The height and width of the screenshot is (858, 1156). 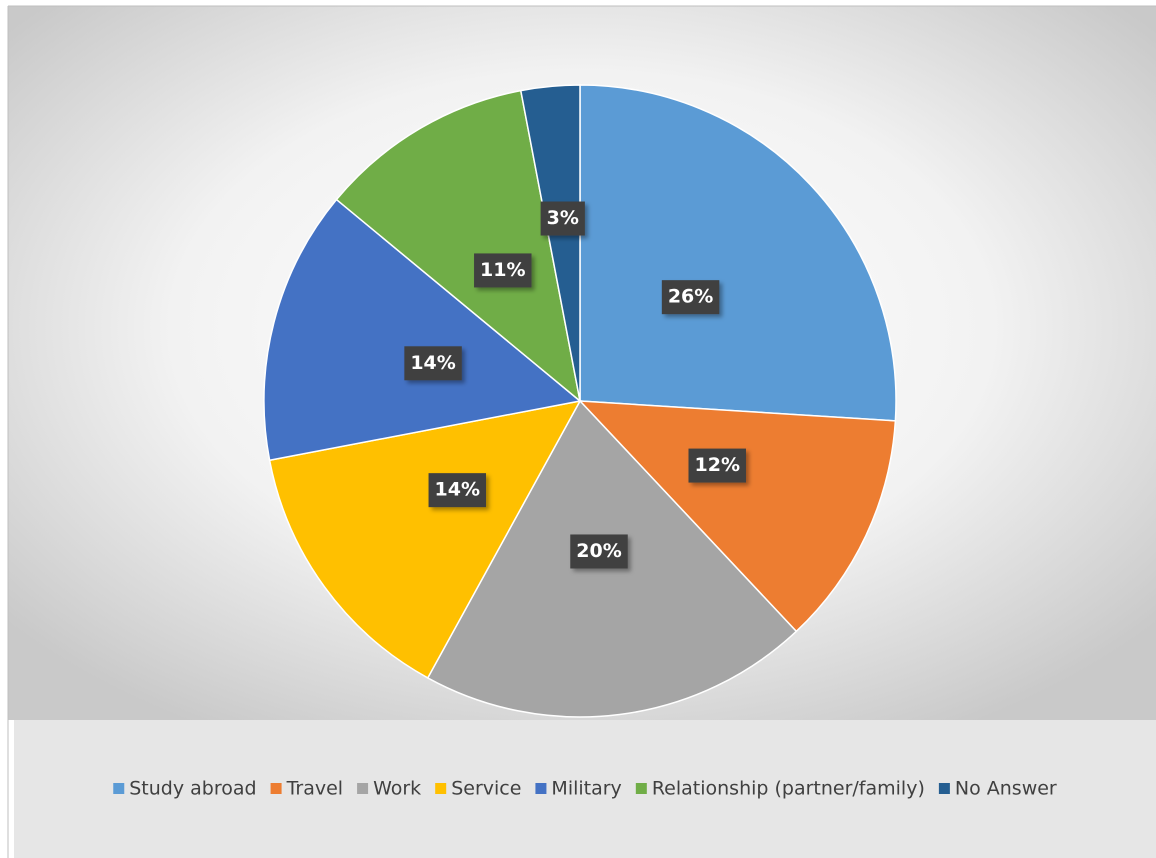 I want to click on data-label: 12%, so click(x=717, y=465).